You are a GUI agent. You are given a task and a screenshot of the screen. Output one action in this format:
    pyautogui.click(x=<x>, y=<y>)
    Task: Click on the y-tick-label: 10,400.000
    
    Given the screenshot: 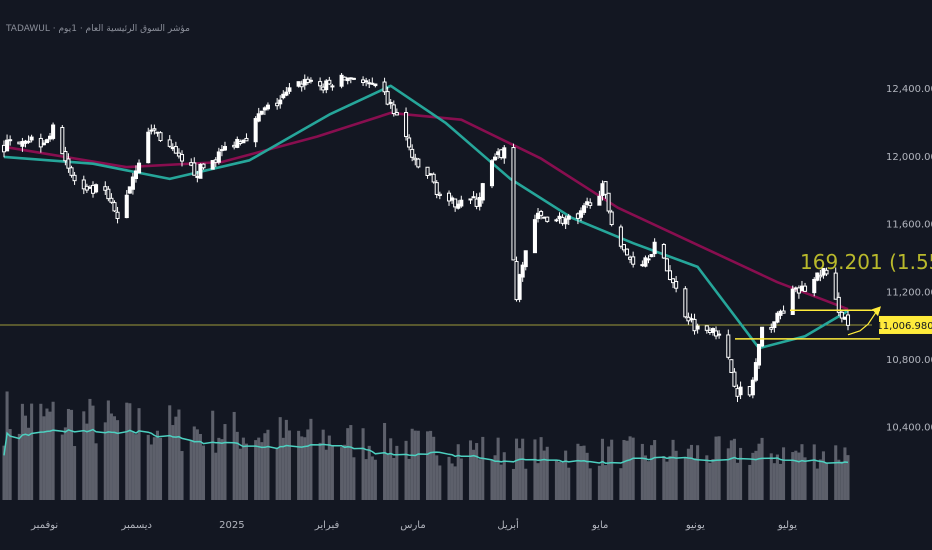 What is the action you would take?
    pyautogui.click(x=909, y=428)
    